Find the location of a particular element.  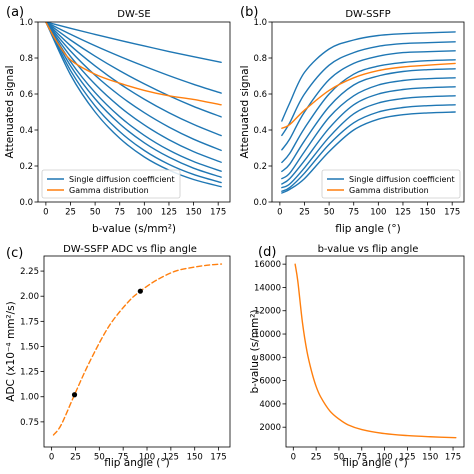

y-tick-label: 4000 is located at coordinates (270, 405).